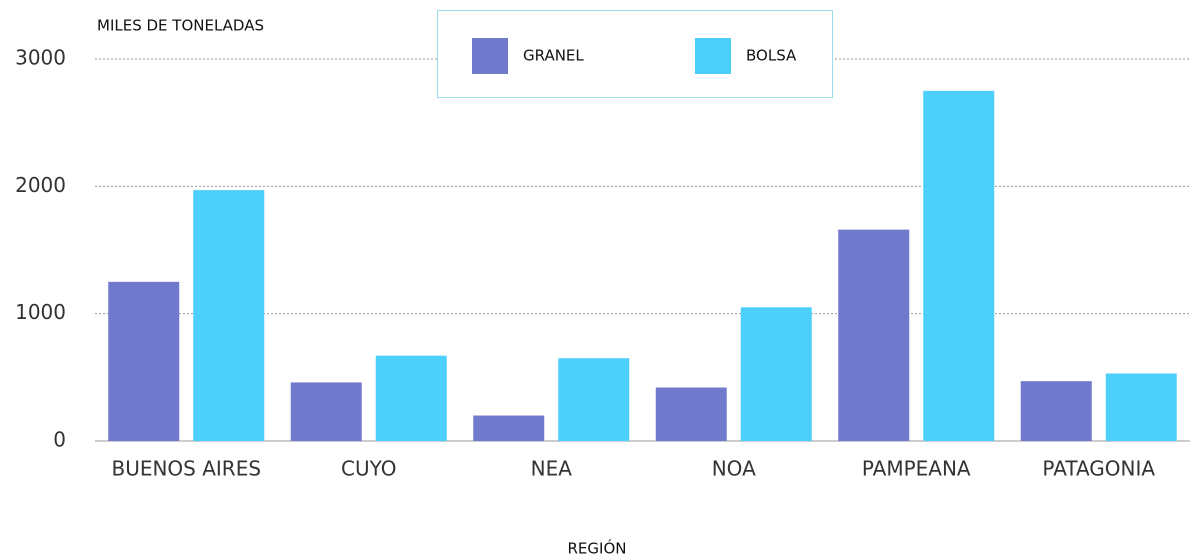 The width and height of the screenshot is (1194, 559). What do you see at coordinates (40, 58) in the screenshot?
I see `y-tick-label: 3000` at bounding box center [40, 58].